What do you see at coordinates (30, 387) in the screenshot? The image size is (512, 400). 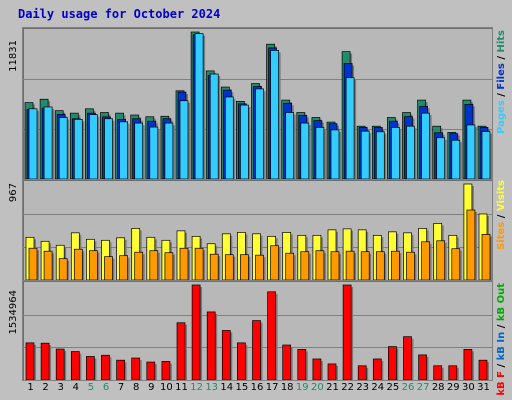 I see `day-tick-label: 1` at bounding box center [30, 387].